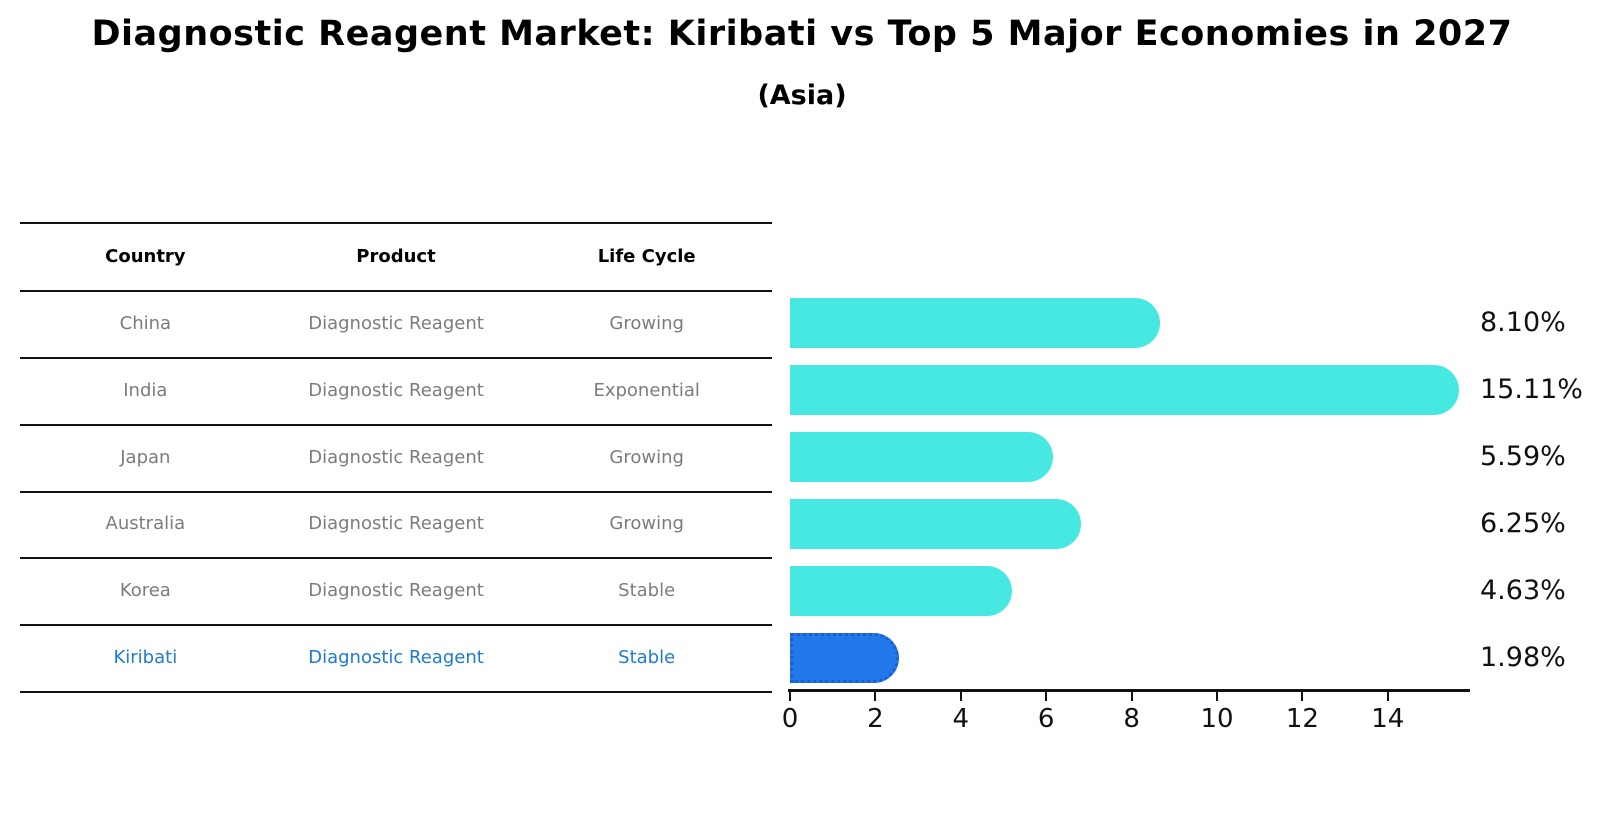 This screenshot has width=1604, height=823. What do you see at coordinates (802, 95) in the screenshot?
I see `chart-subtitle: (Asia)` at bounding box center [802, 95].